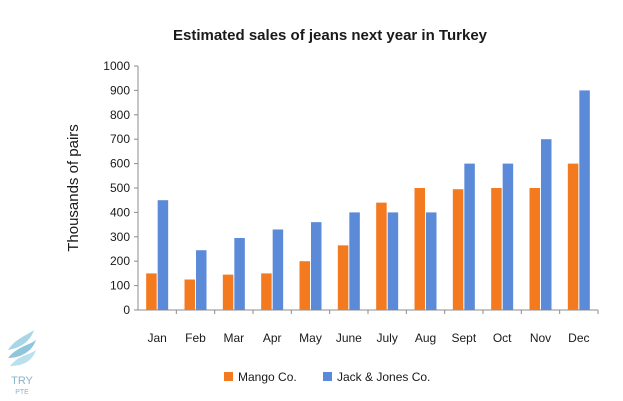  I want to click on x-tick-label: Feb, so click(195, 338).